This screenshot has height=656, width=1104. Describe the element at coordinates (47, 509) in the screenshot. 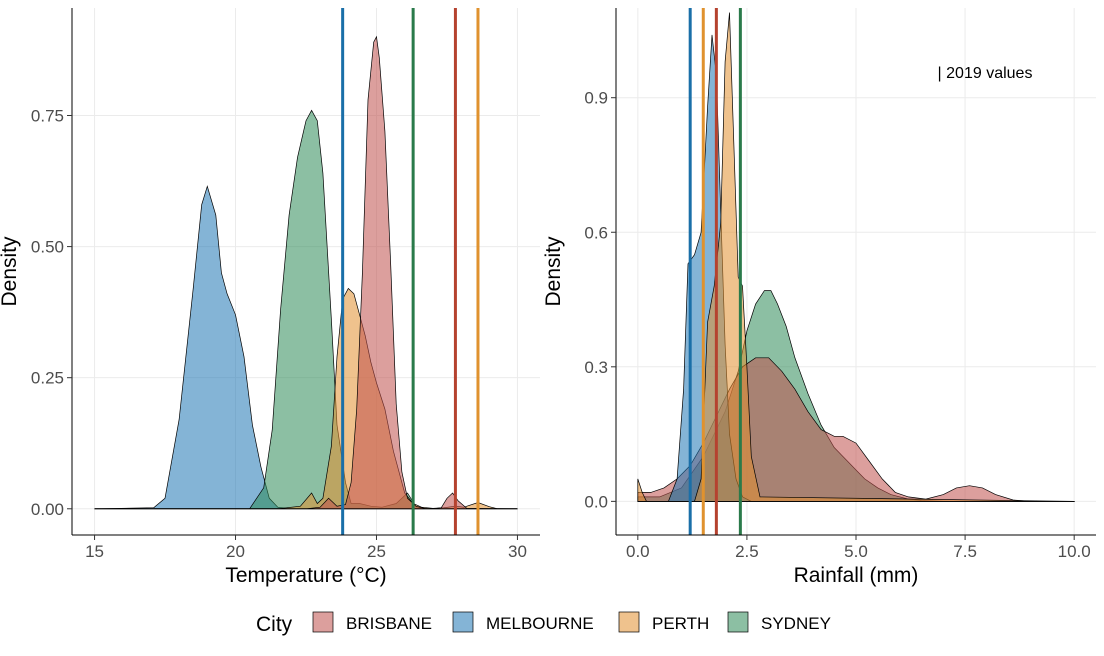

I see `y-tick-label: 0.00` at that location.